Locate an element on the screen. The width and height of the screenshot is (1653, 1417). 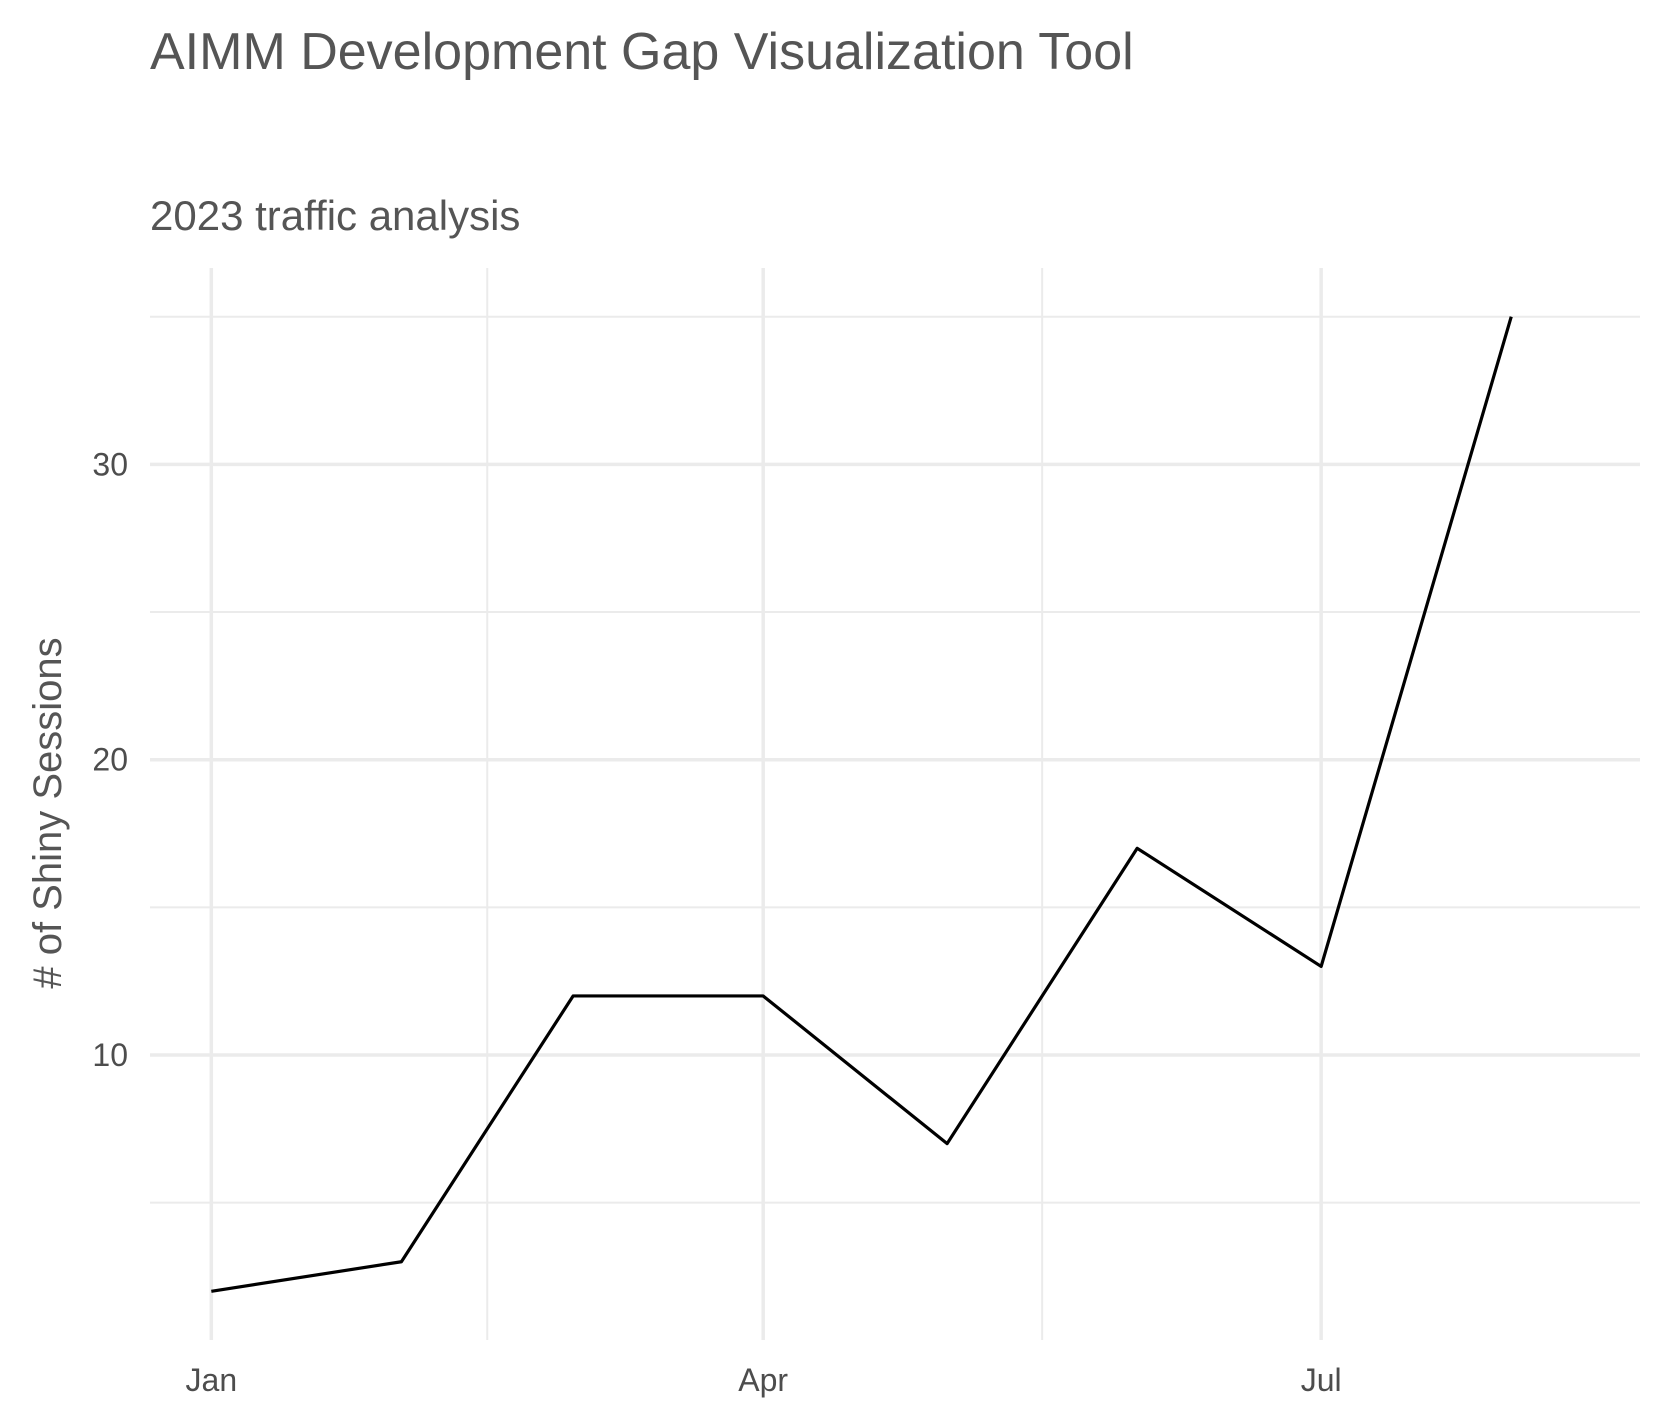
y-axis-title: # of Shiny Sessions is located at coordinates (48, 812).